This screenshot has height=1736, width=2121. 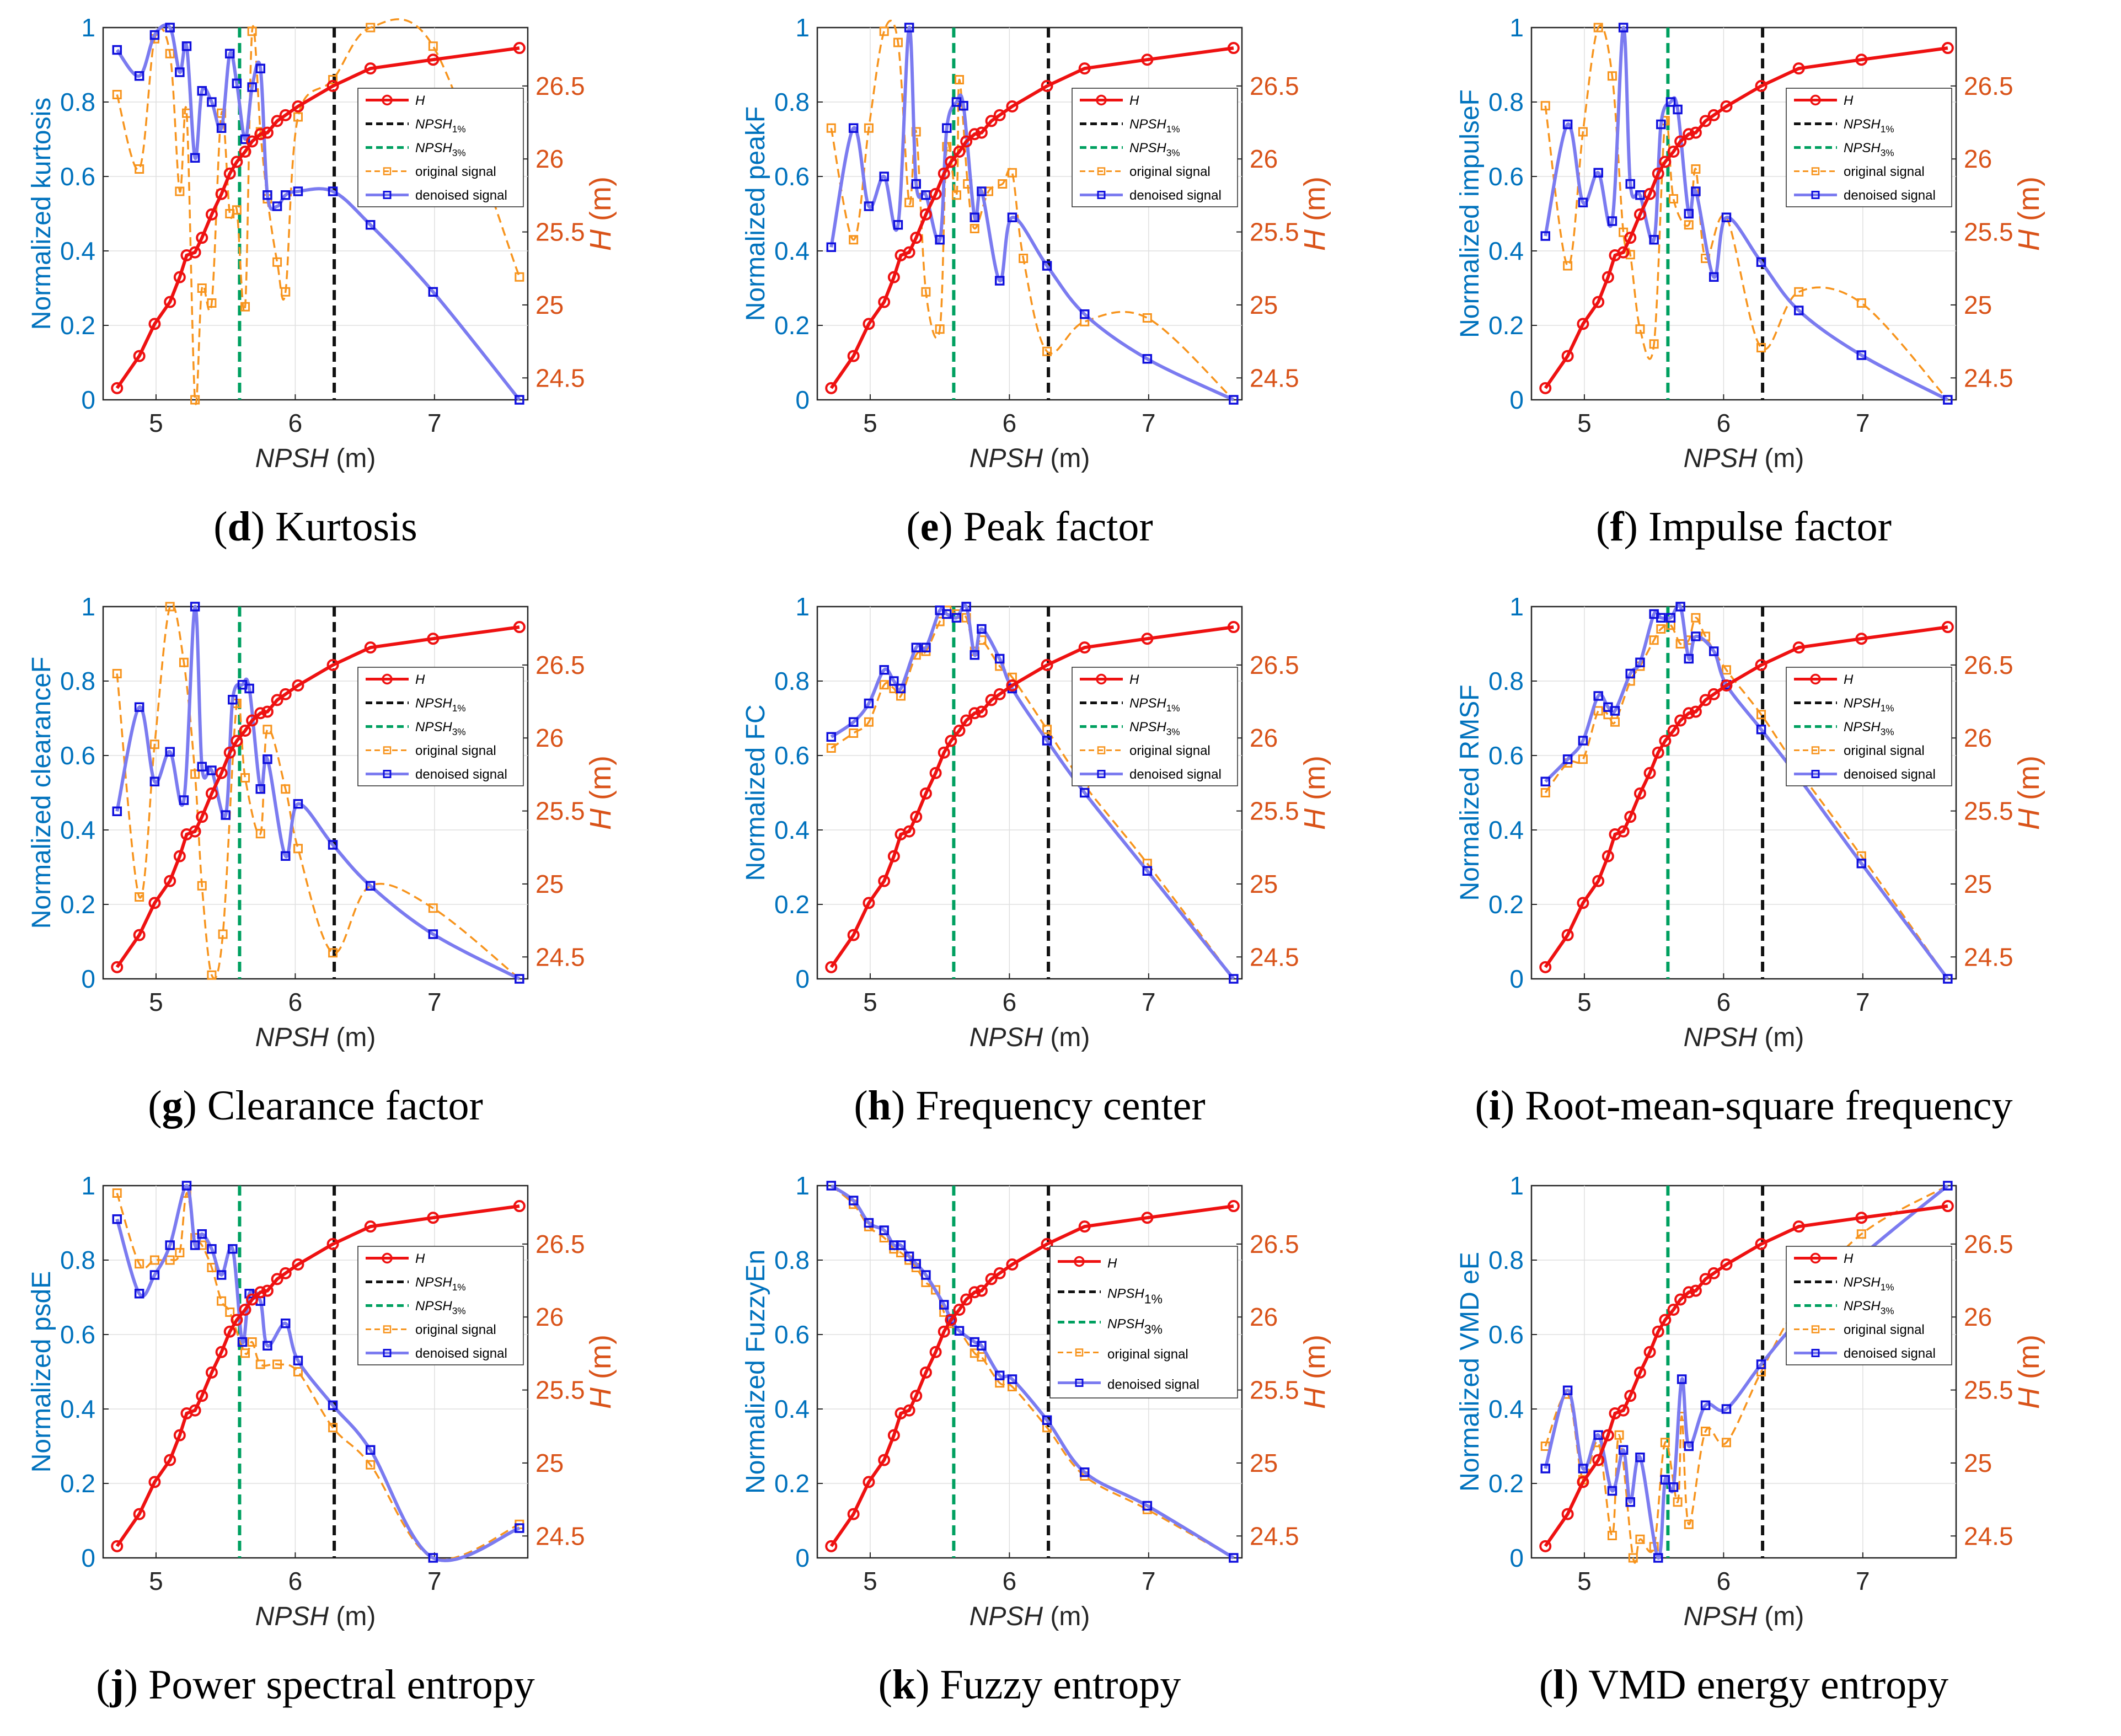 What do you see at coordinates (792, 102) in the screenshot?
I see `y-tick-label: 0.8` at bounding box center [792, 102].